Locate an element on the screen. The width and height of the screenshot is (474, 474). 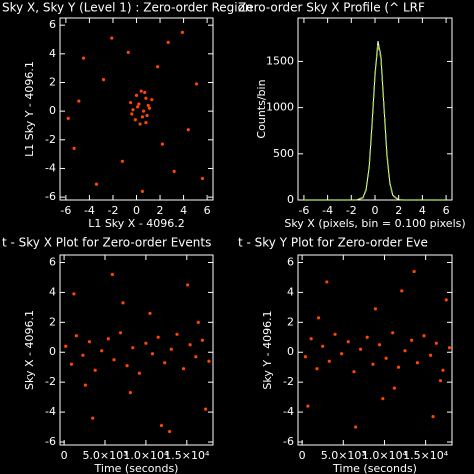
y-axis-label: L1 Sky Y - 4096.1 is located at coordinates (29, 109).